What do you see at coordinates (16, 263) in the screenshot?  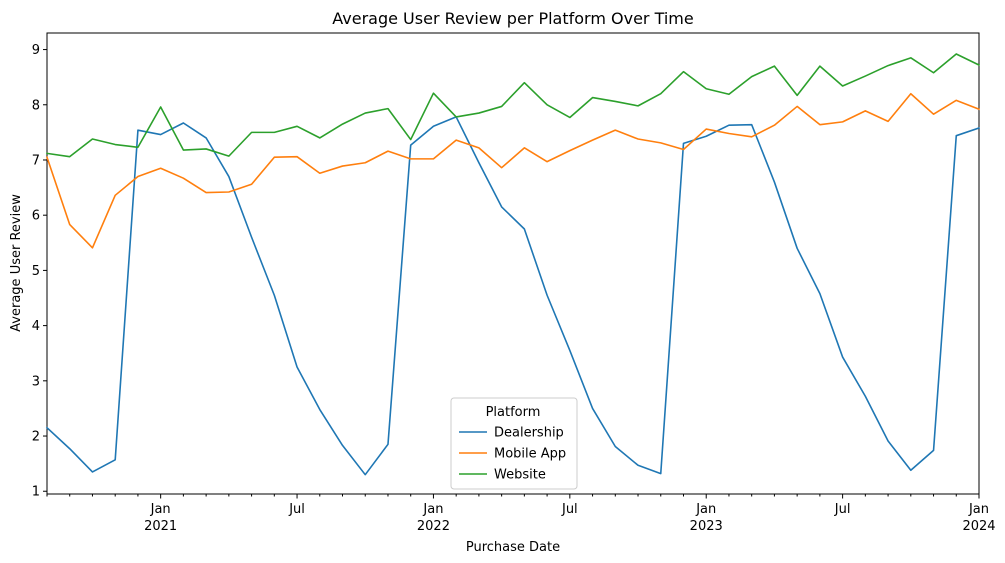 I see `y-axis-label: Average User Review` at bounding box center [16, 263].